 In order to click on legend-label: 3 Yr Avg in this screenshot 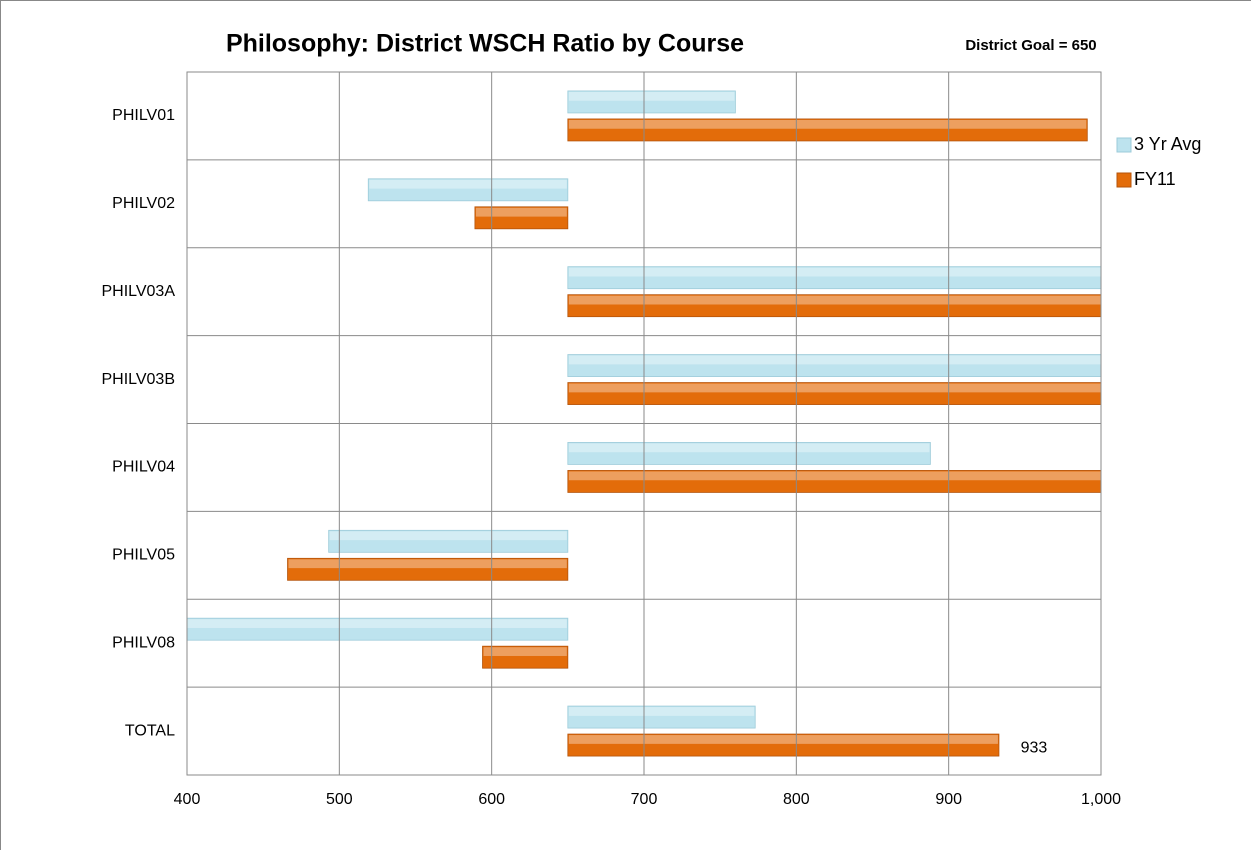, I will do `click(1167, 144)`.